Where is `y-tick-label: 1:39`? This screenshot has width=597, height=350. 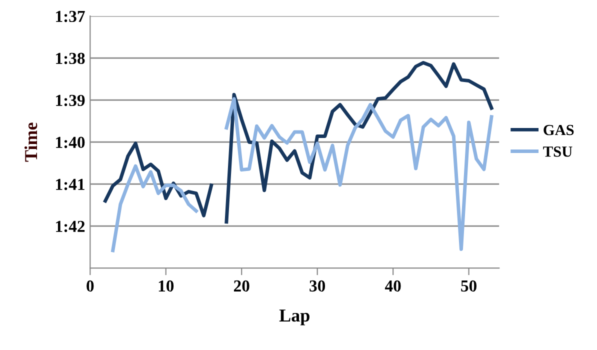 y-tick-label: 1:39 is located at coordinates (70, 100).